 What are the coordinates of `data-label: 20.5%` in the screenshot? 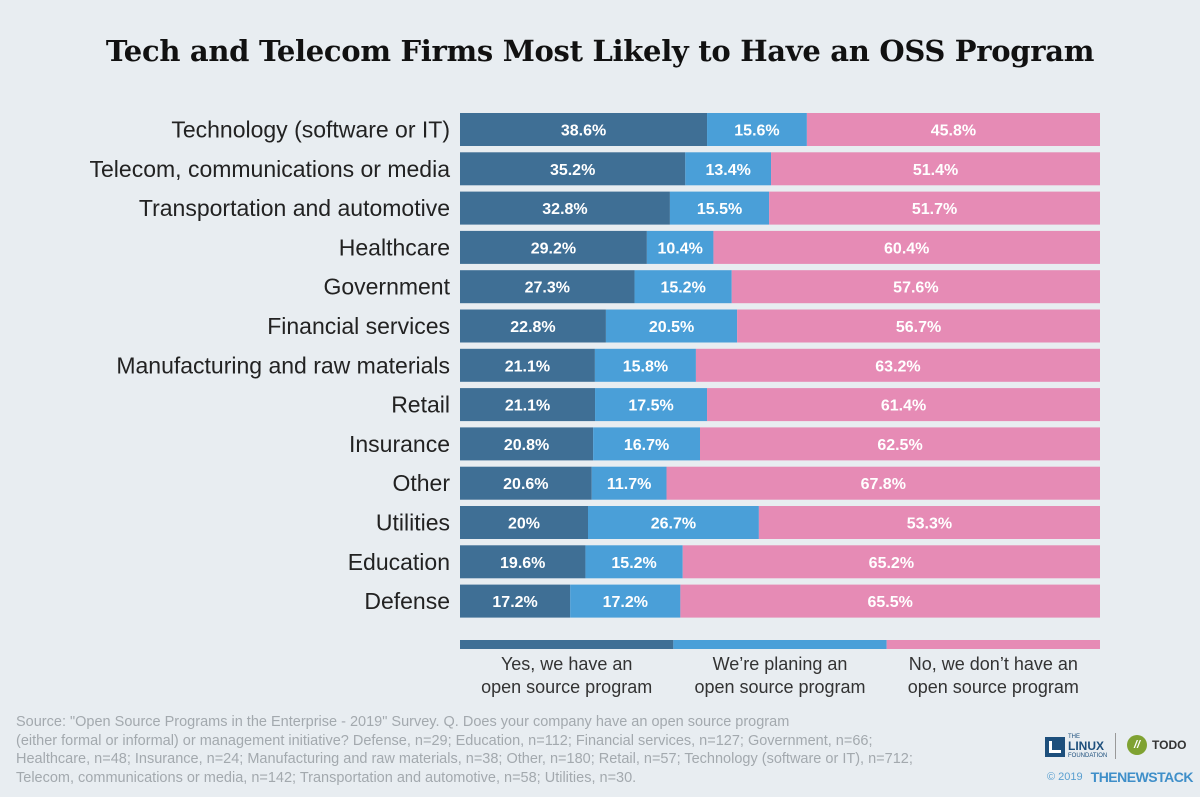 It's located at (671, 327).